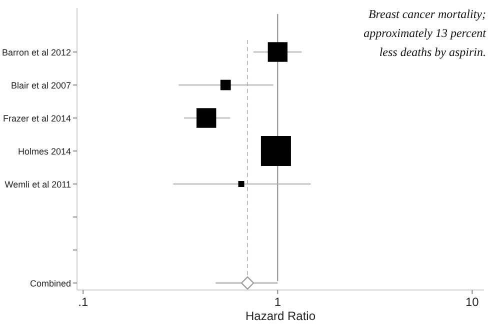  Describe the element at coordinates (40, 85) in the screenshot. I see `y-tick-label: Blair et al 2007` at that location.